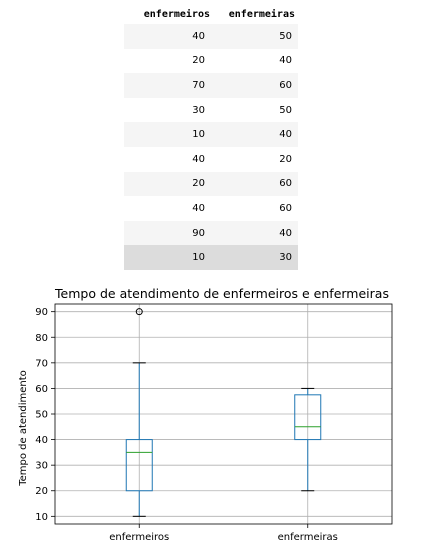 The width and height of the screenshot is (428, 555). What do you see at coordinates (308, 537) in the screenshot?
I see `x-tick-label: enfermeiras` at bounding box center [308, 537].